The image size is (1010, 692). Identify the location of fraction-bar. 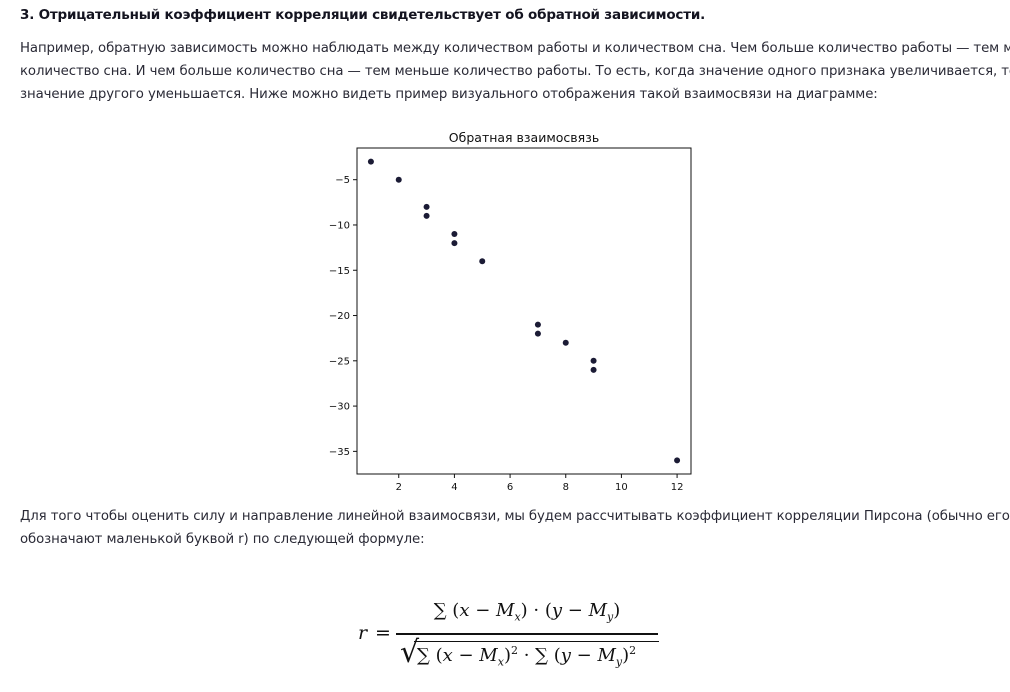
(527, 634).